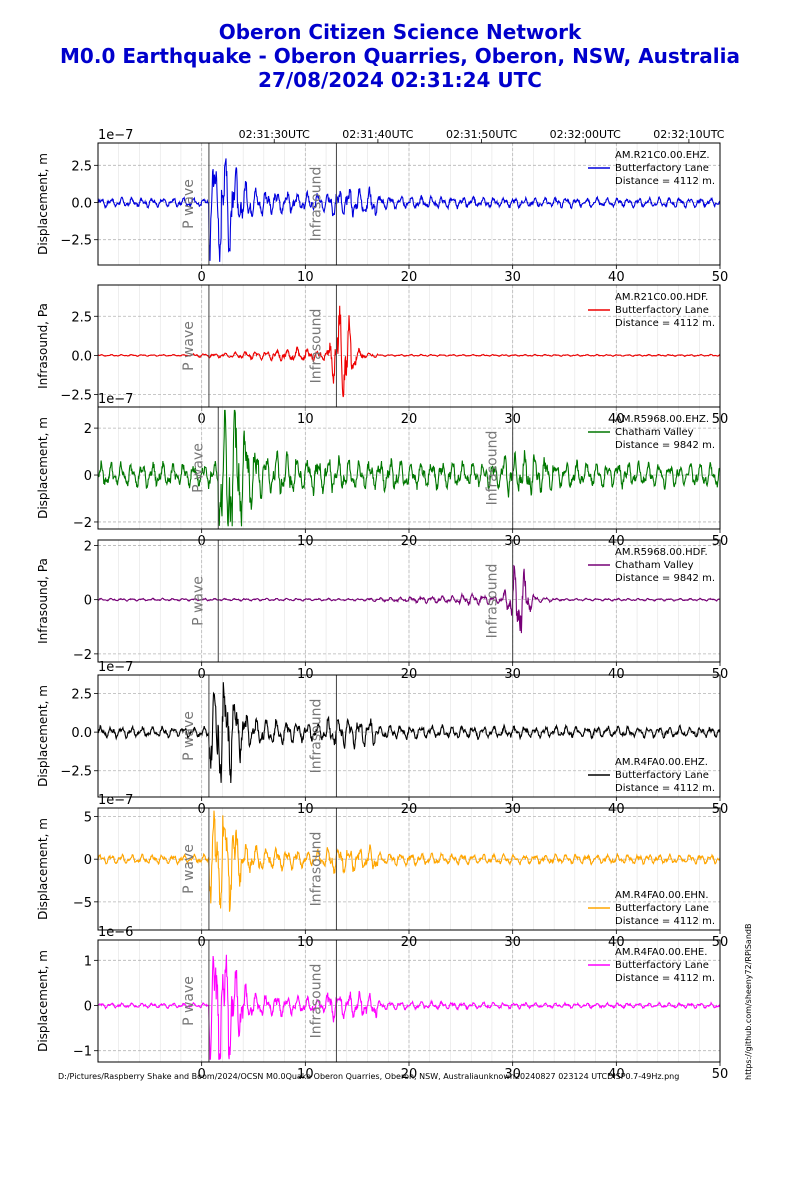 This screenshot has height=1200, width=800. What do you see at coordinates (689, 134) in the screenshot?
I see `utc-tick-label: 02:32:10UTC` at bounding box center [689, 134].